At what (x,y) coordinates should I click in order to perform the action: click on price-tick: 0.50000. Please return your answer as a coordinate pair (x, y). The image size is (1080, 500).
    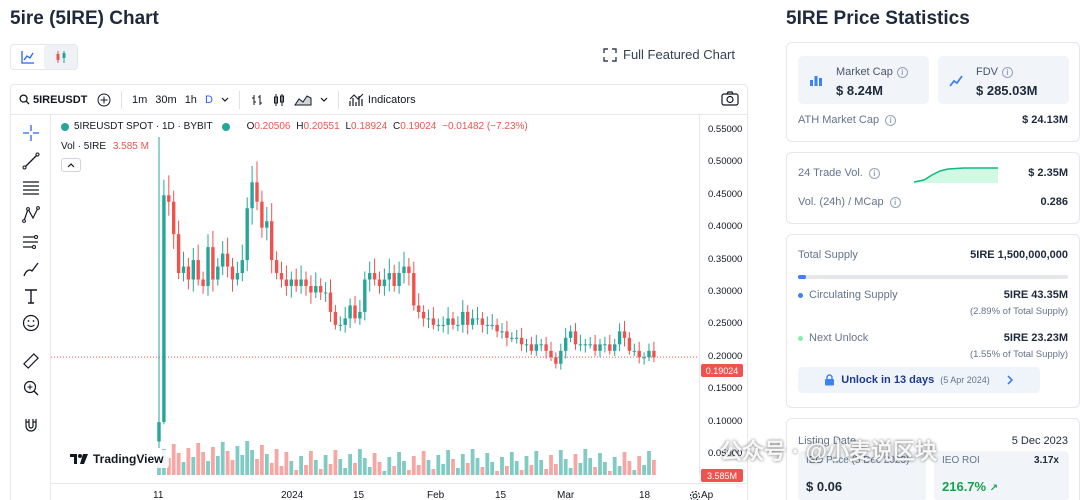
    Looking at the image, I should click on (725, 162).